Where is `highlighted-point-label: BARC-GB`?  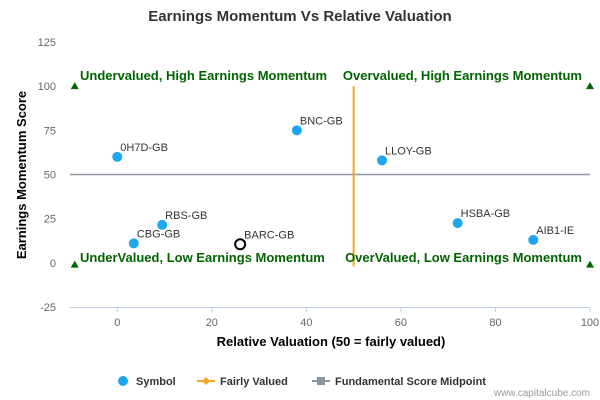
highlighted-point-label: BARC-GB is located at coordinates (269, 235).